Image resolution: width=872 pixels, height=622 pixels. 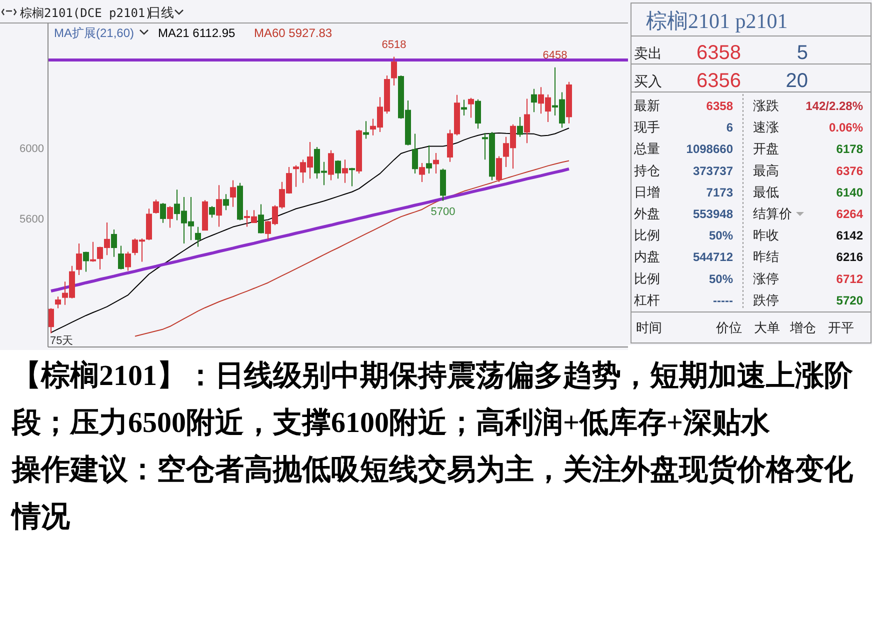 What do you see at coordinates (647, 127) in the screenshot?
I see `text: 现手` at bounding box center [647, 127].